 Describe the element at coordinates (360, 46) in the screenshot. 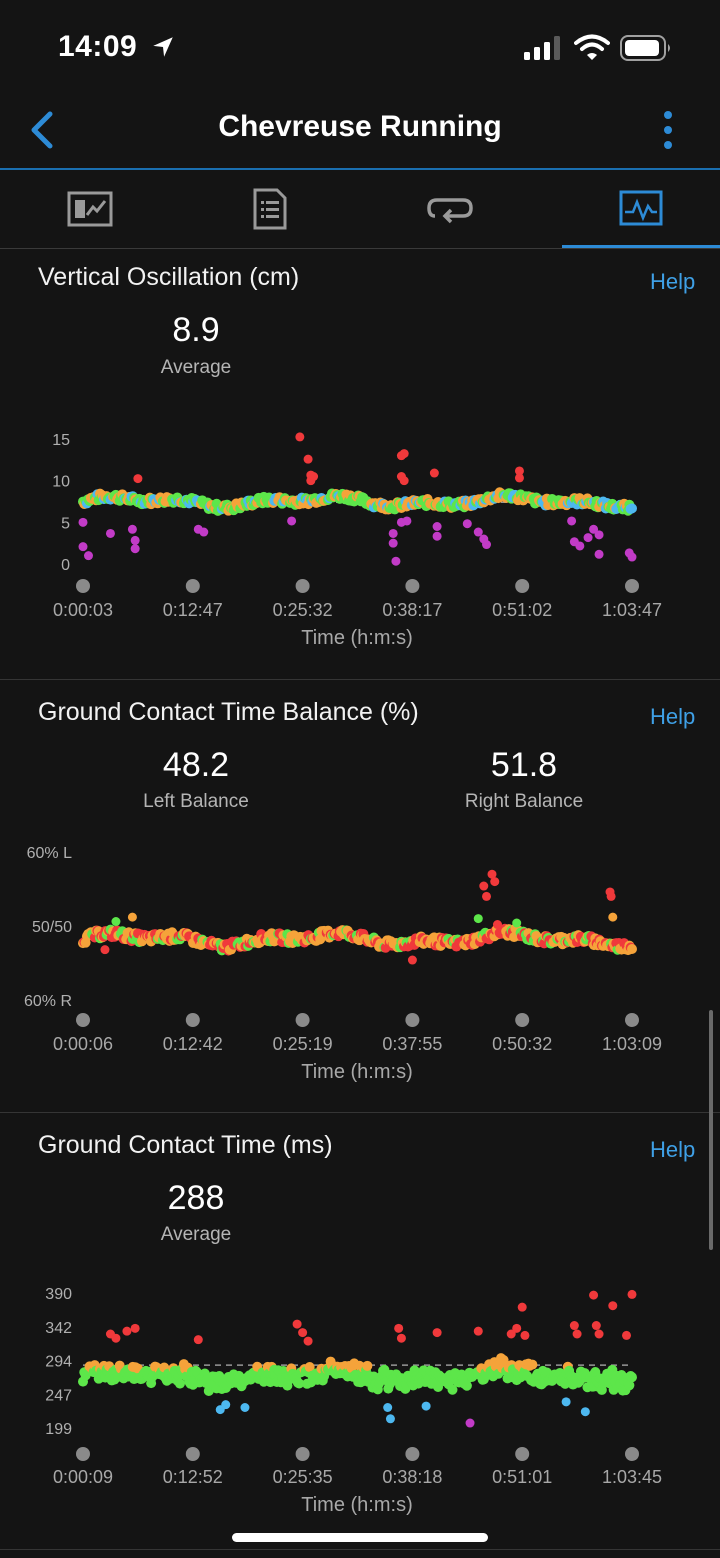

I see `status-bar: 14:09` at that location.